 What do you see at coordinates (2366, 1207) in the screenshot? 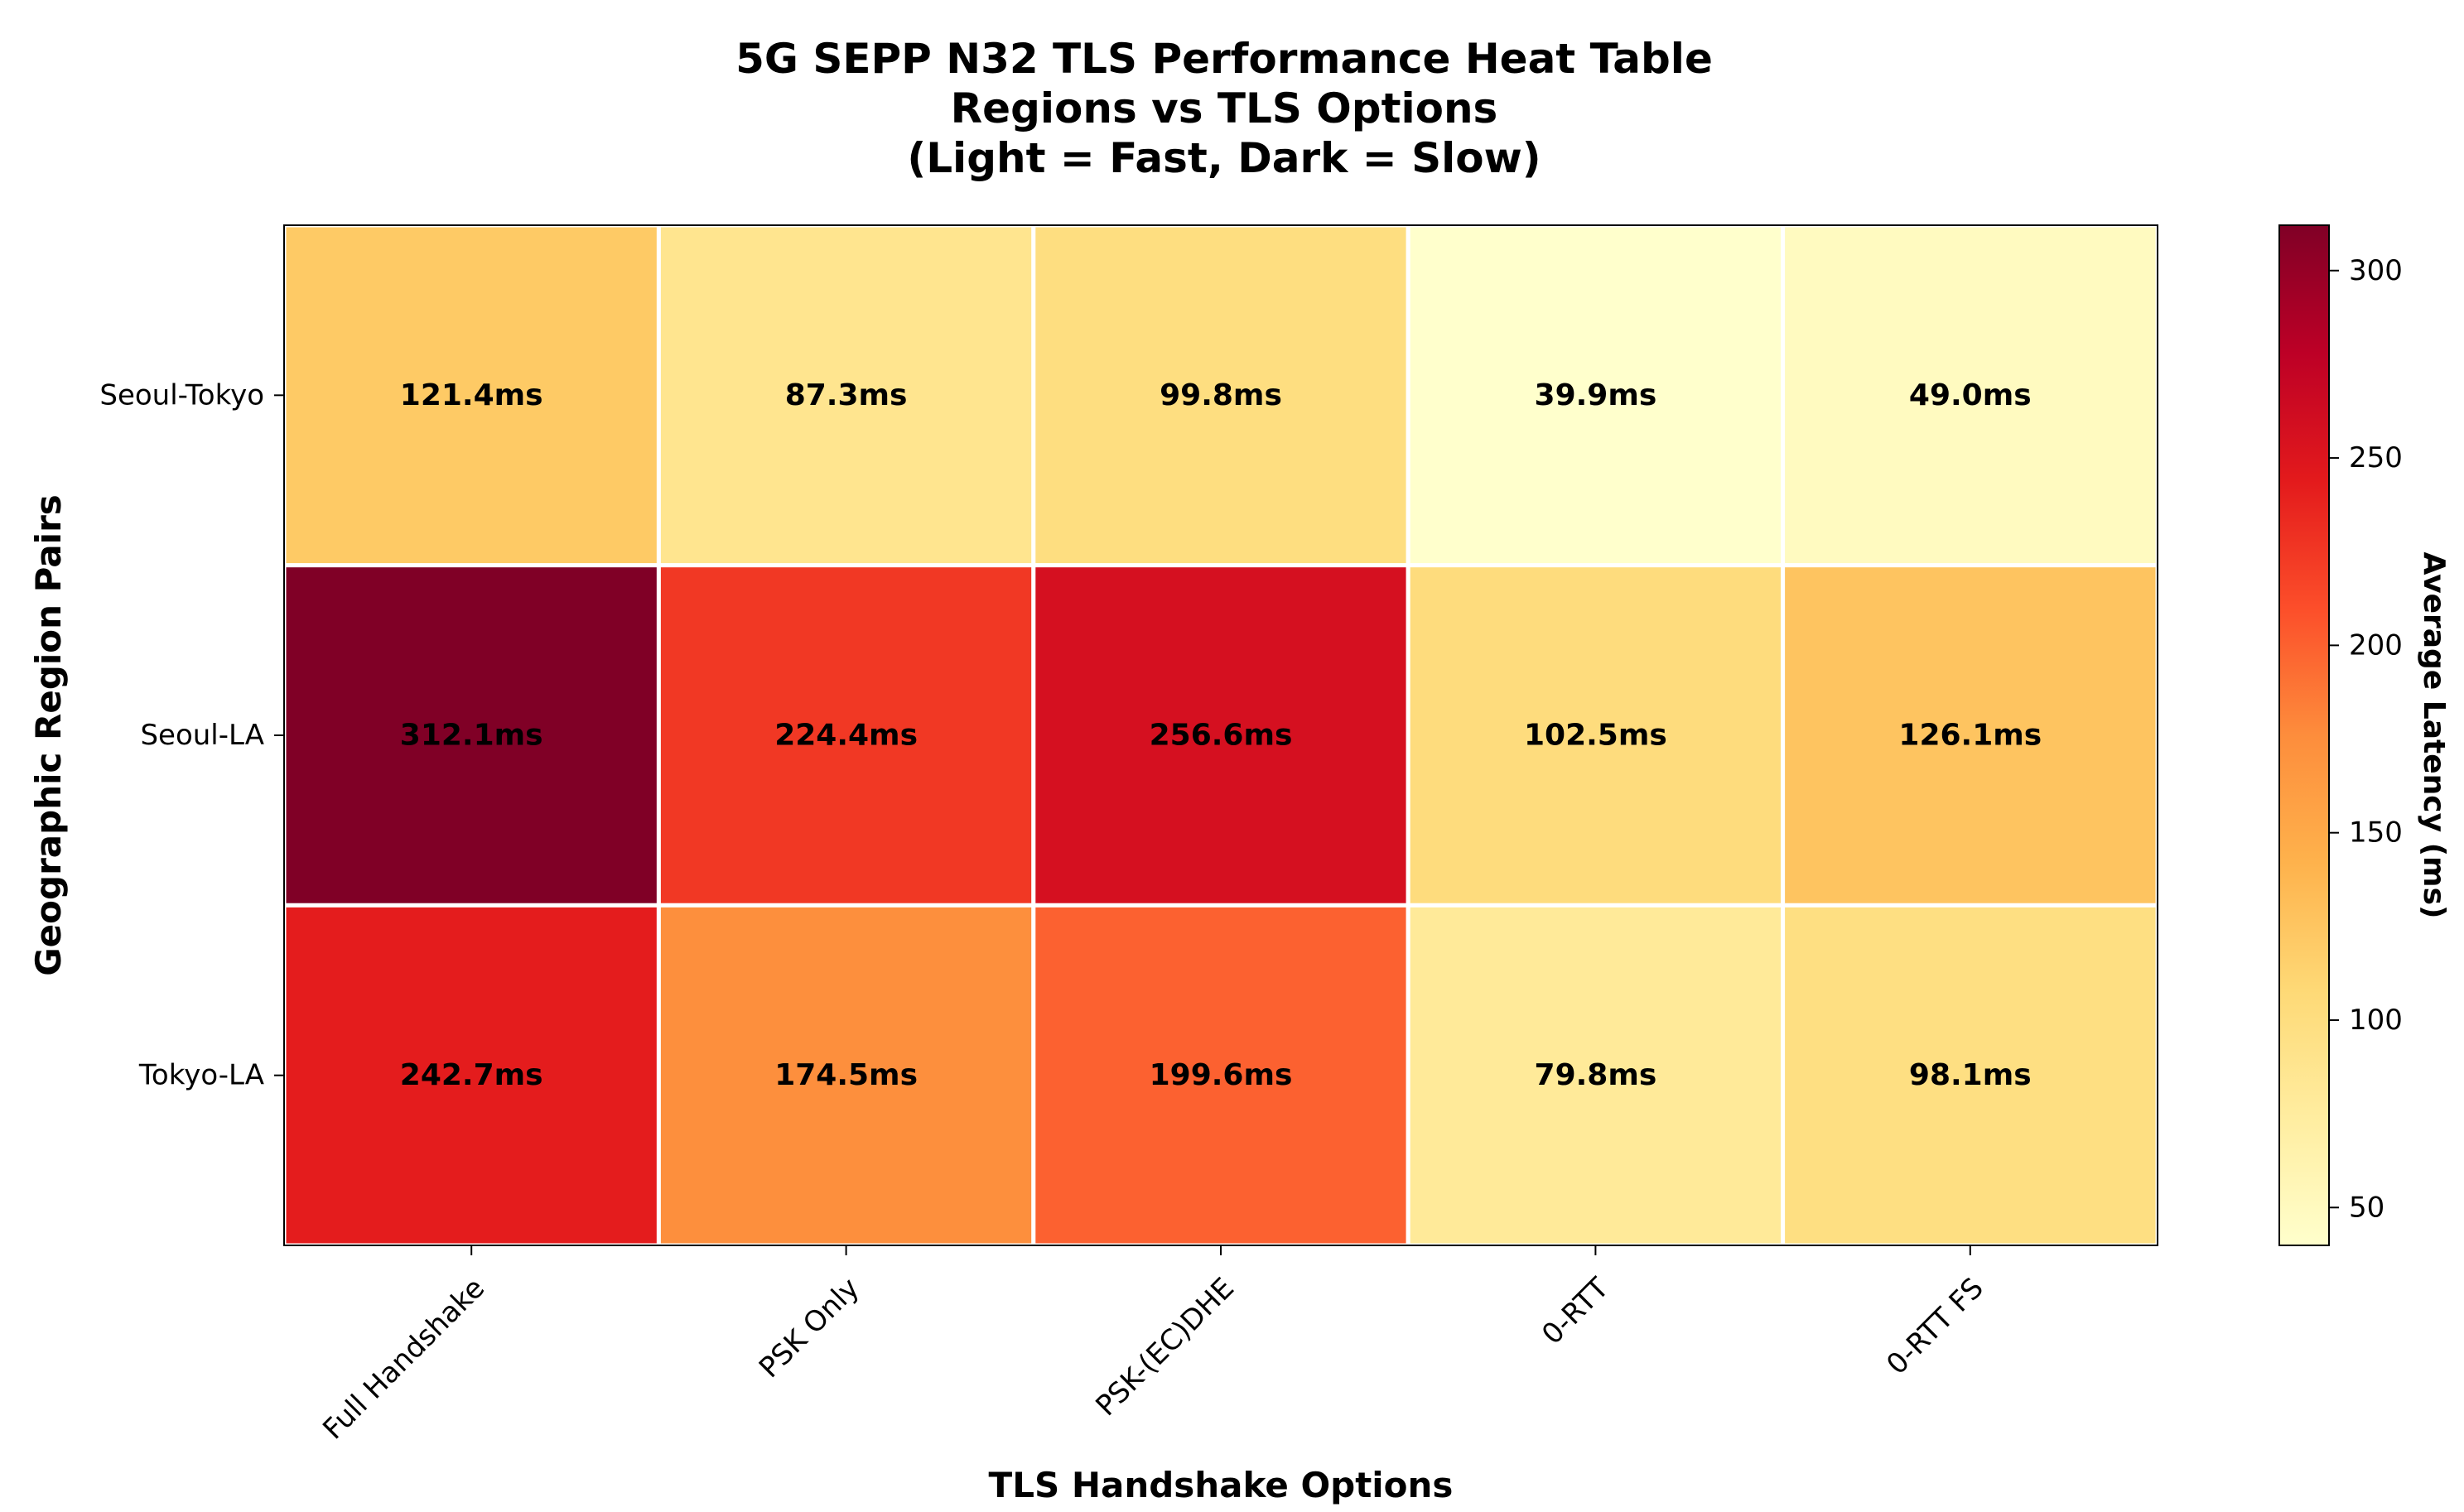
I see `colorbar-tick-label: 50` at bounding box center [2366, 1207].